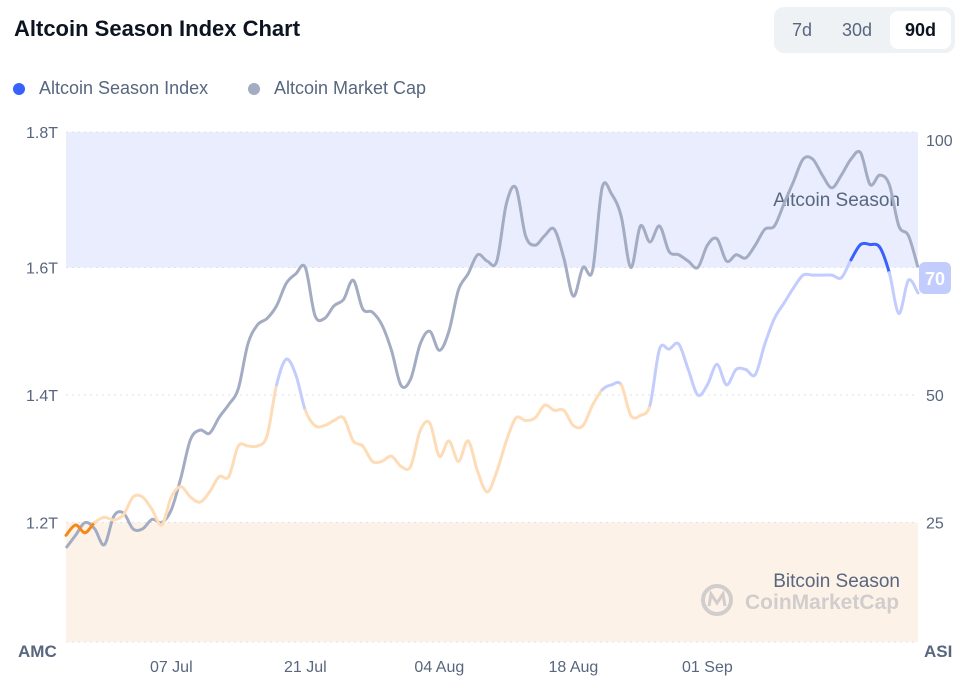 This screenshot has width=968, height=685. What do you see at coordinates (707, 667) in the screenshot?
I see `x-axis-tick: 01 Sep` at bounding box center [707, 667].